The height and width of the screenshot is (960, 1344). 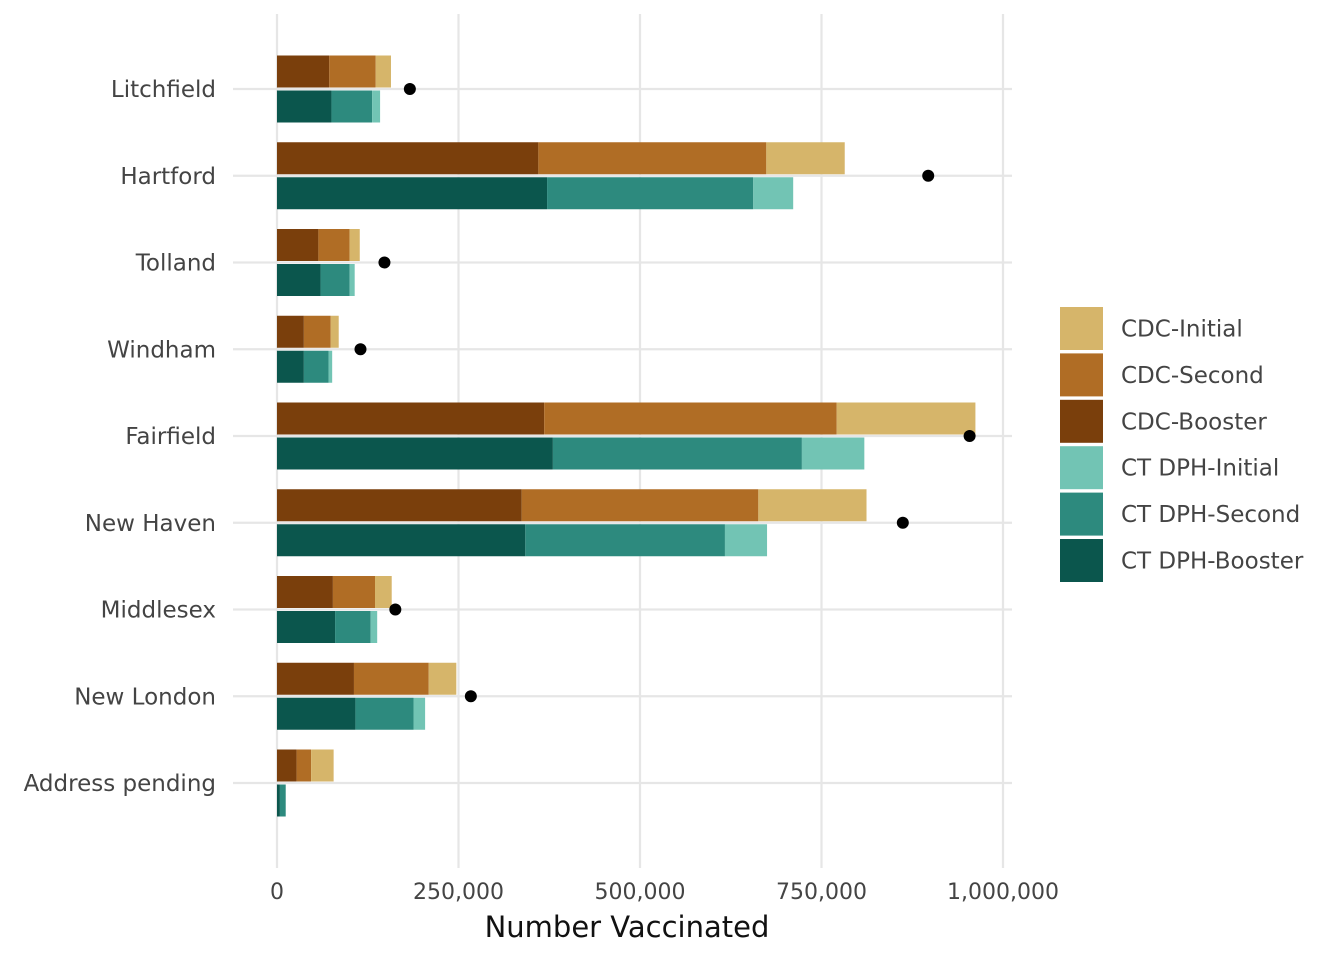 I want to click on legend-key-cdc-second, so click(x=1081, y=375).